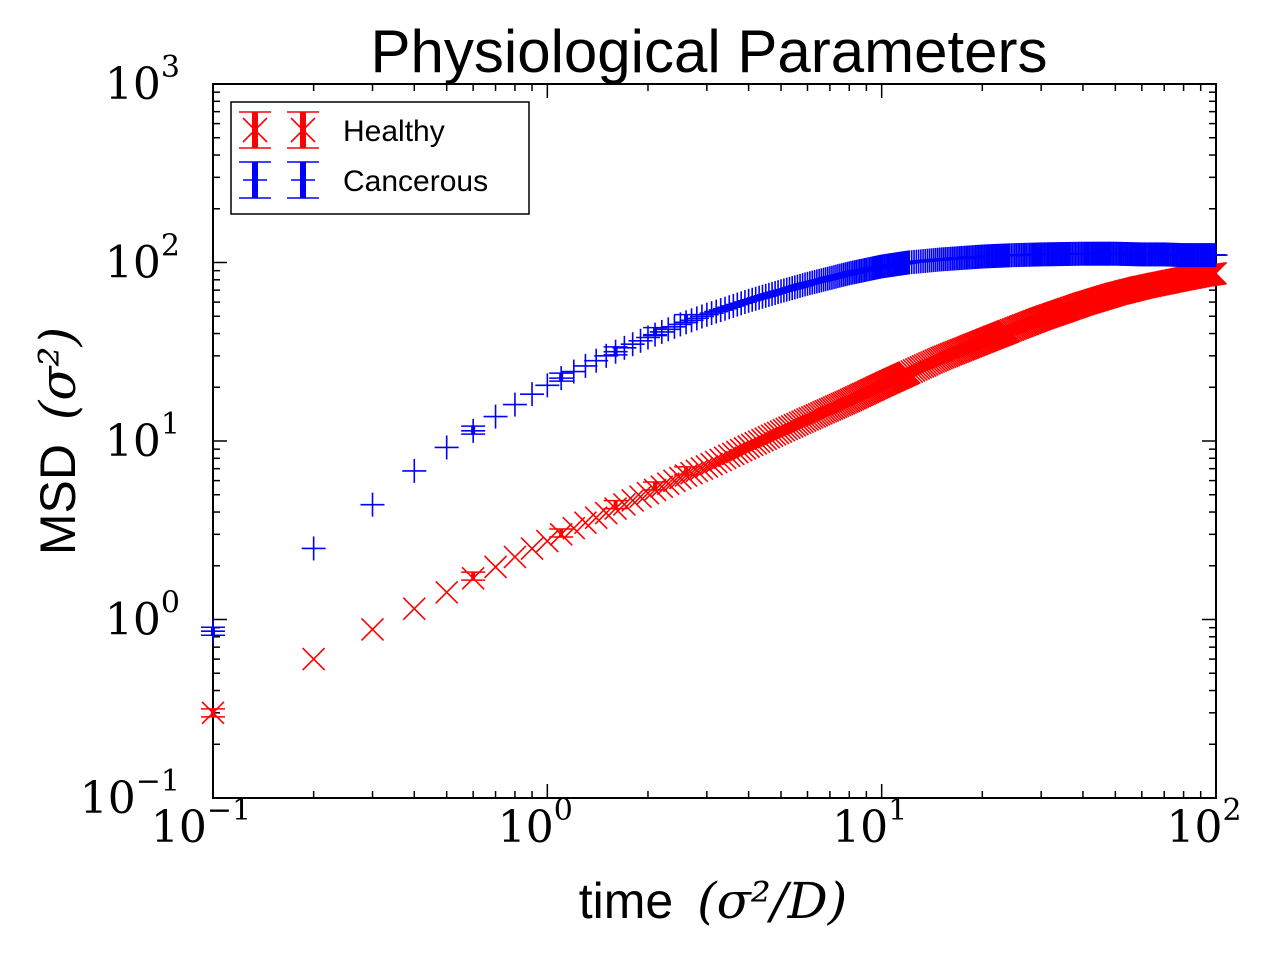  I want to click on x-tick-exponent: 0, so click(563, 810).